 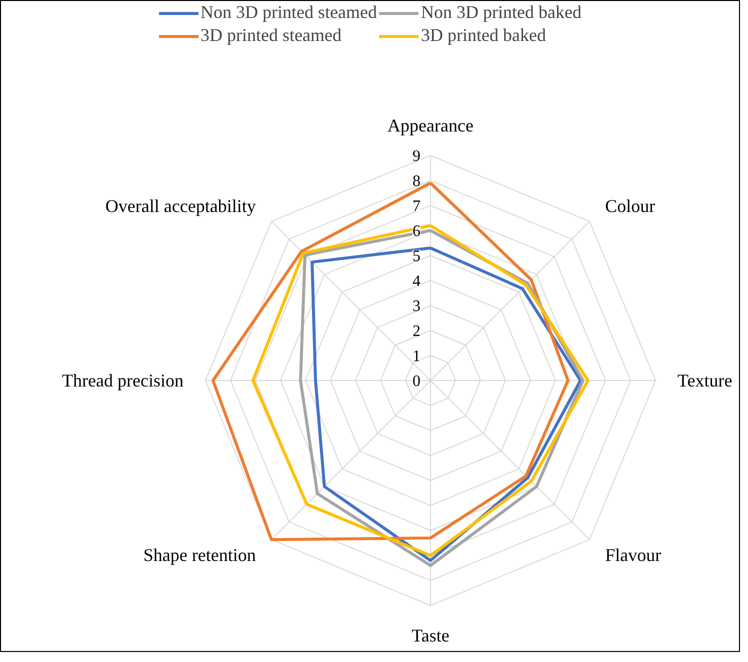 What do you see at coordinates (416, 281) in the screenshot?
I see `y-tick-label: 4` at bounding box center [416, 281].